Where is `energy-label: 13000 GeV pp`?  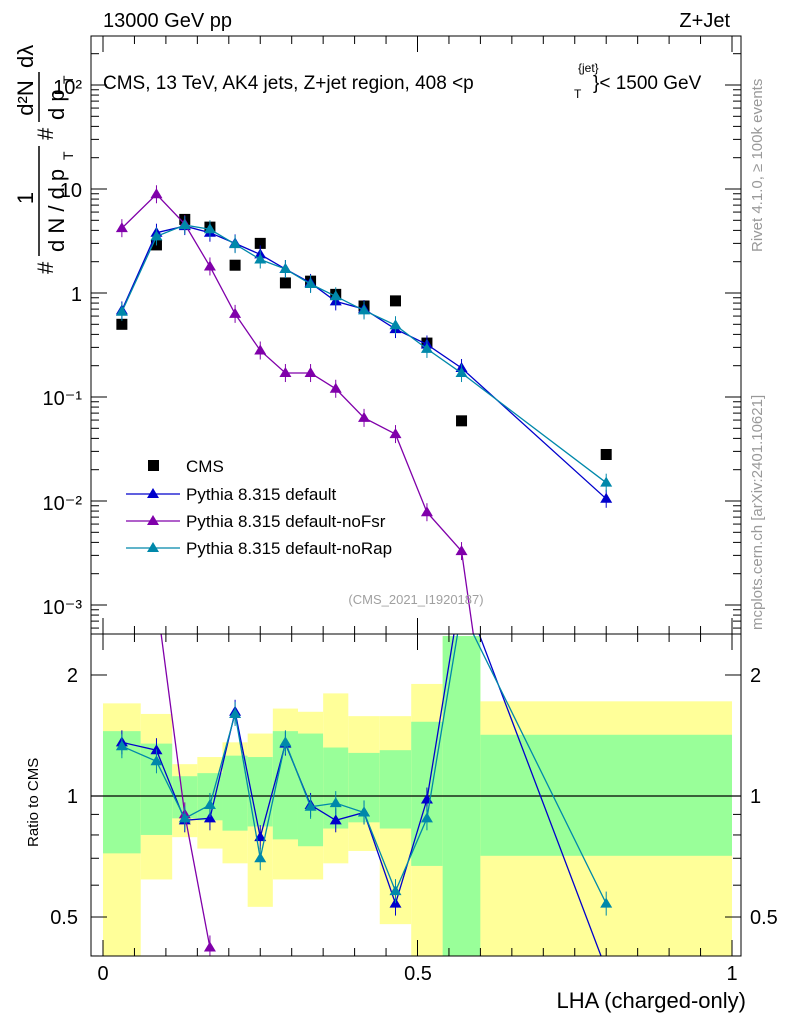 energy-label: 13000 GeV pp is located at coordinates (167, 21).